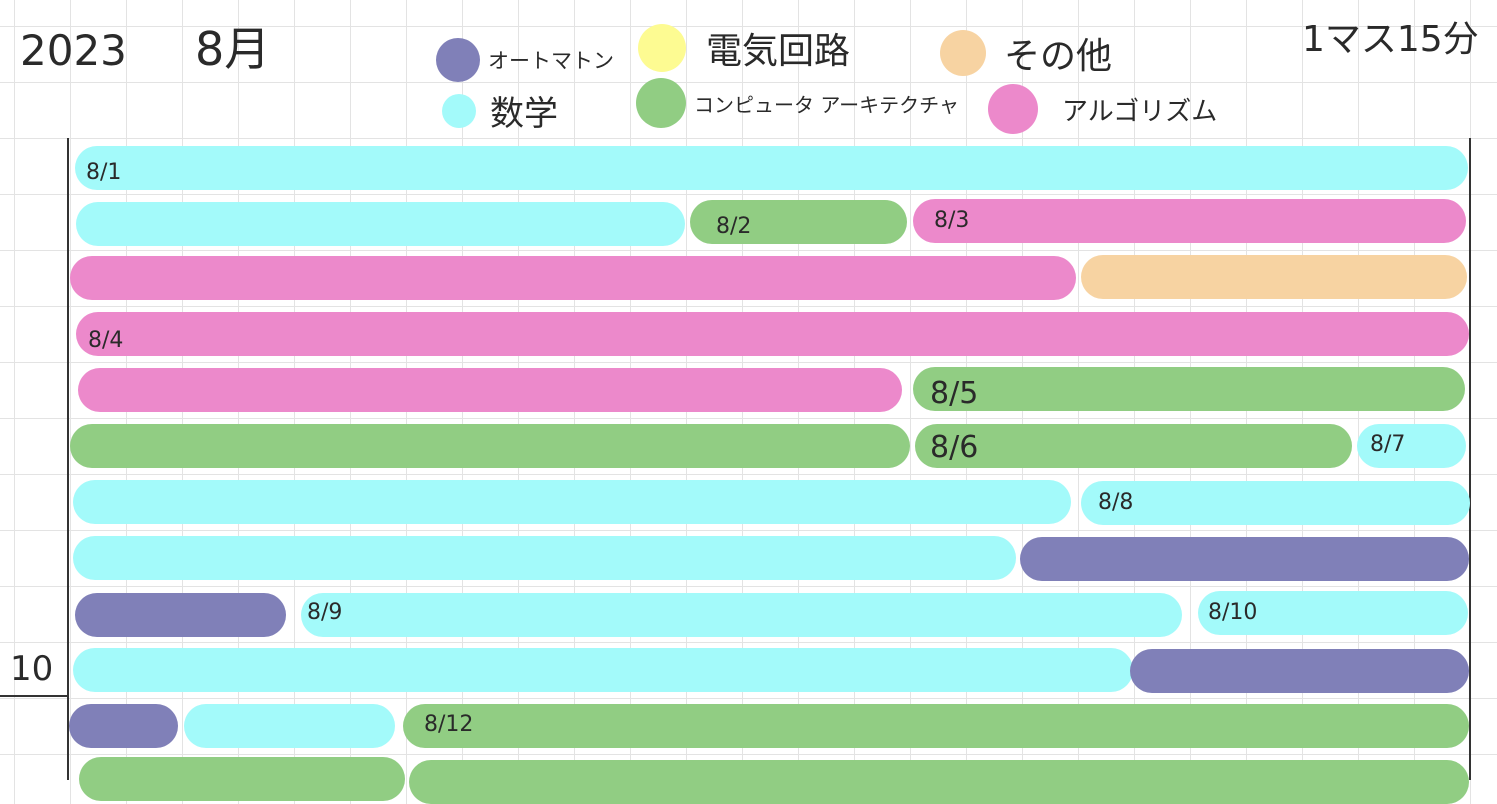 Image resolution: width=1497 pixels, height=804 pixels. Describe the element at coordinates (551, 61) in the screenshot. I see `legend-label-automaton: オートマトン` at that location.